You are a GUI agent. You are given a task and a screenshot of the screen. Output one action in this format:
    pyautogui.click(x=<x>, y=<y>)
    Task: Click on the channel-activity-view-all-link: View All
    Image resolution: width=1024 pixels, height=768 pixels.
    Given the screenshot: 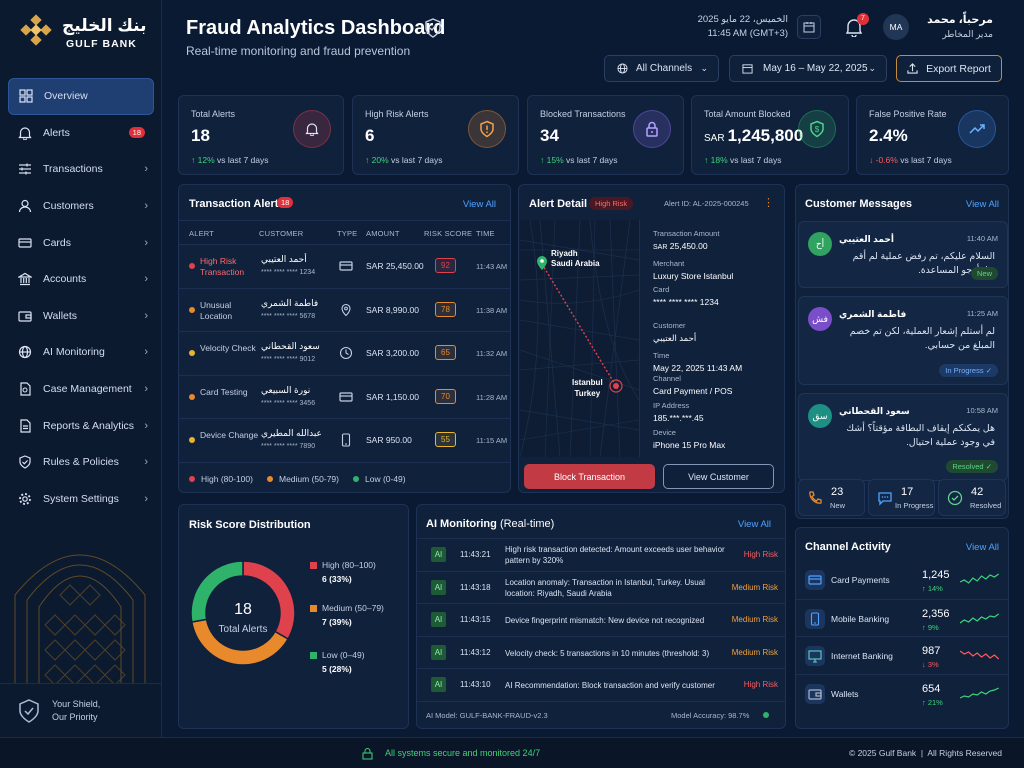 What is the action you would take?
    pyautogui.click(x=982, y=547)
    